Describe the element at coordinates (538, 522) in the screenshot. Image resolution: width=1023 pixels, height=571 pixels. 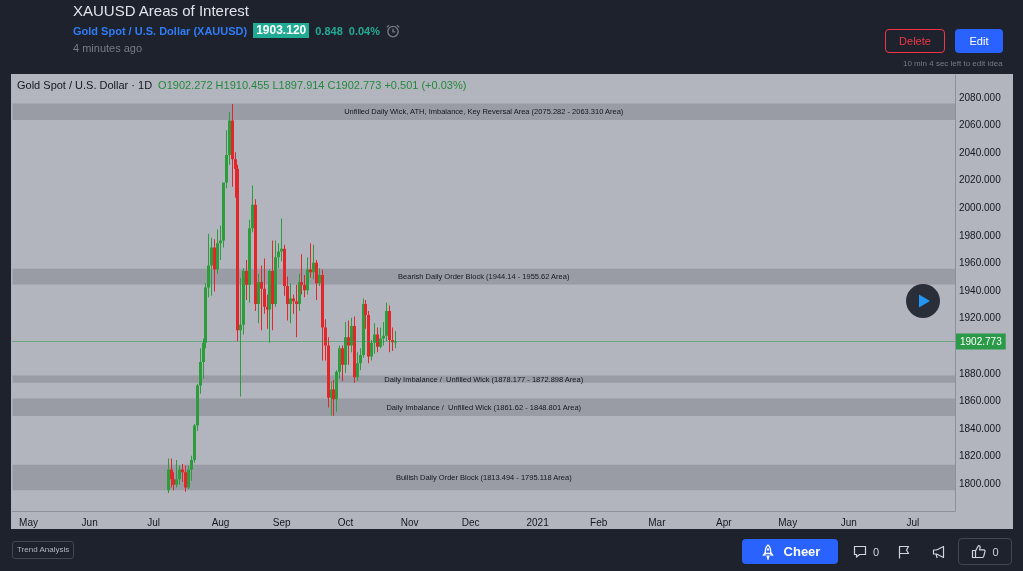
I see `x-tick-label: 2021` at that location.